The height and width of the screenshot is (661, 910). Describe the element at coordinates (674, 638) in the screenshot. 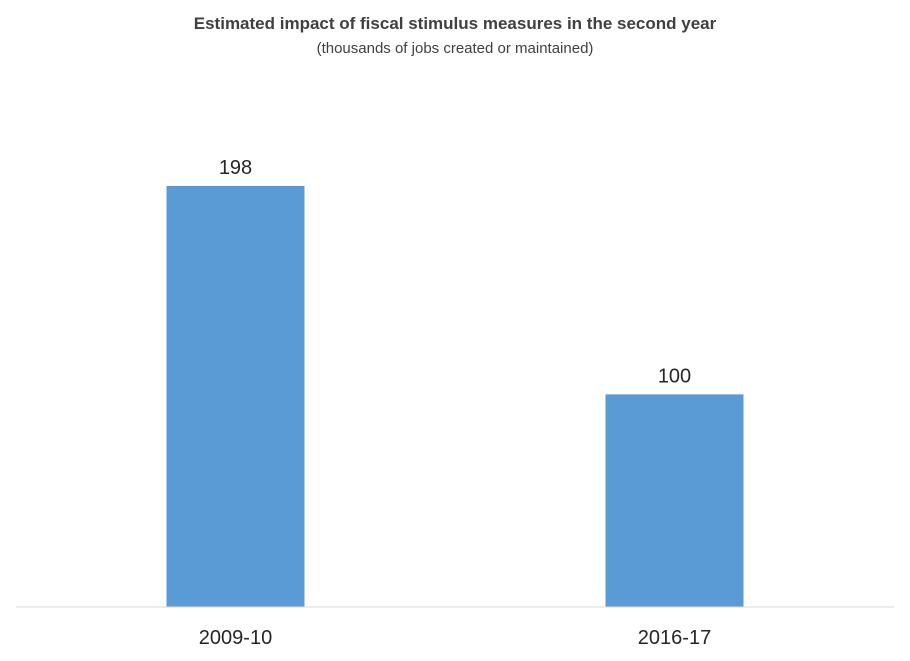

I see `x-tick-label-2016-17: 2016-17` at that location.